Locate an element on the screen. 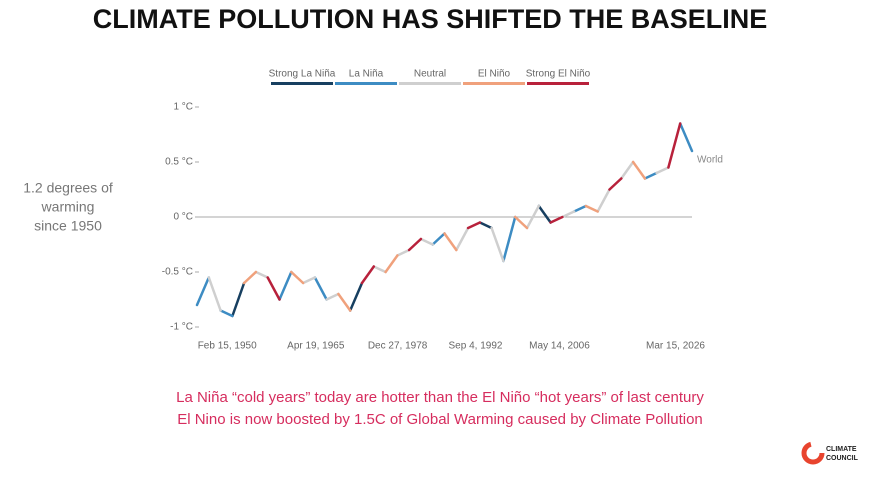 This screenshot has width=882, height=480. y-tick-label: 1 °C is located at coordinates (183, 107).